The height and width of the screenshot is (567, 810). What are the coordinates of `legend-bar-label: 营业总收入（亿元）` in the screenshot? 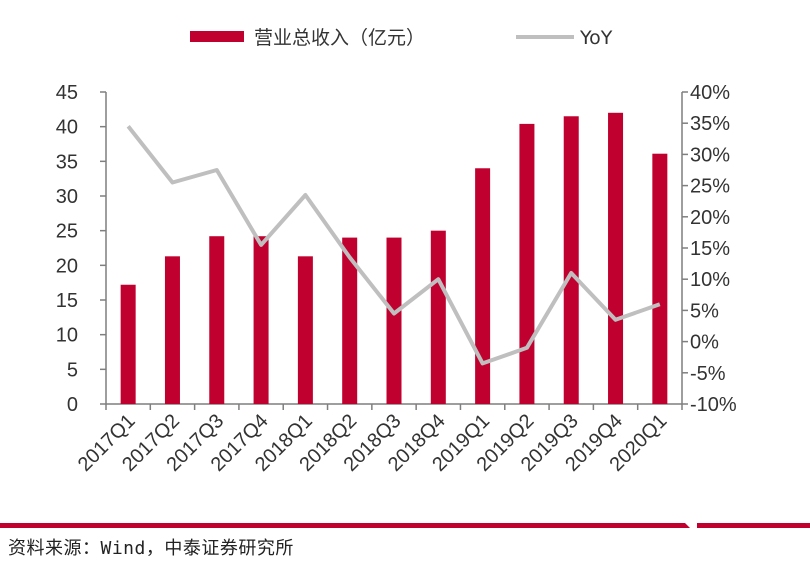 It's located at (339, 38).